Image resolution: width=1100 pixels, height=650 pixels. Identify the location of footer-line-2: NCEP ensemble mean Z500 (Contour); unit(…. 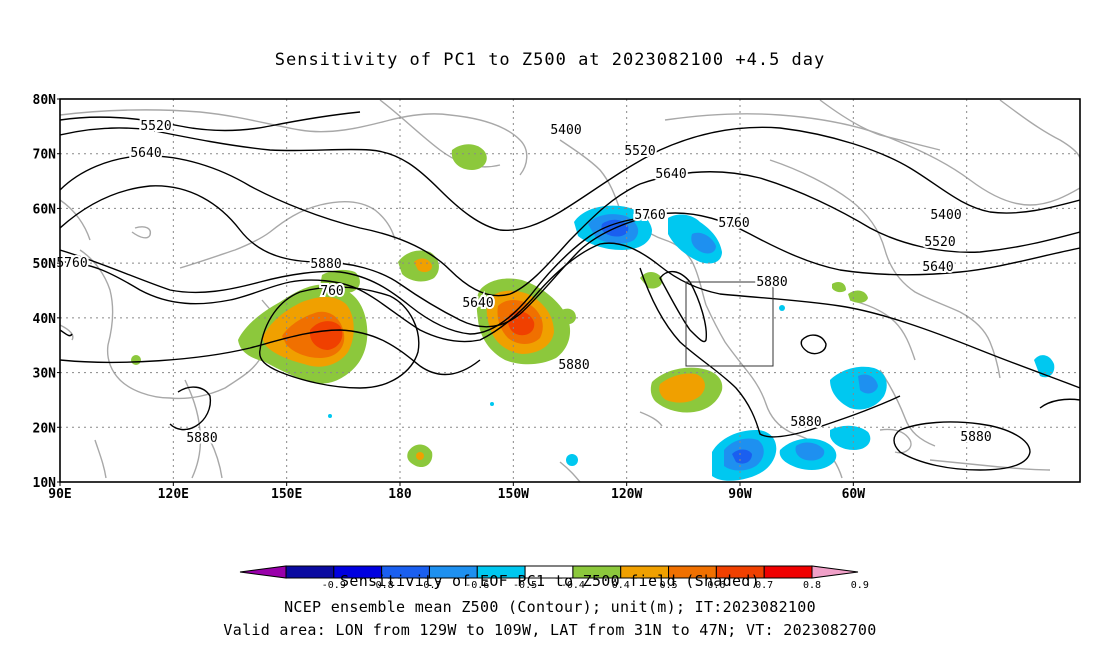
(550, 607).